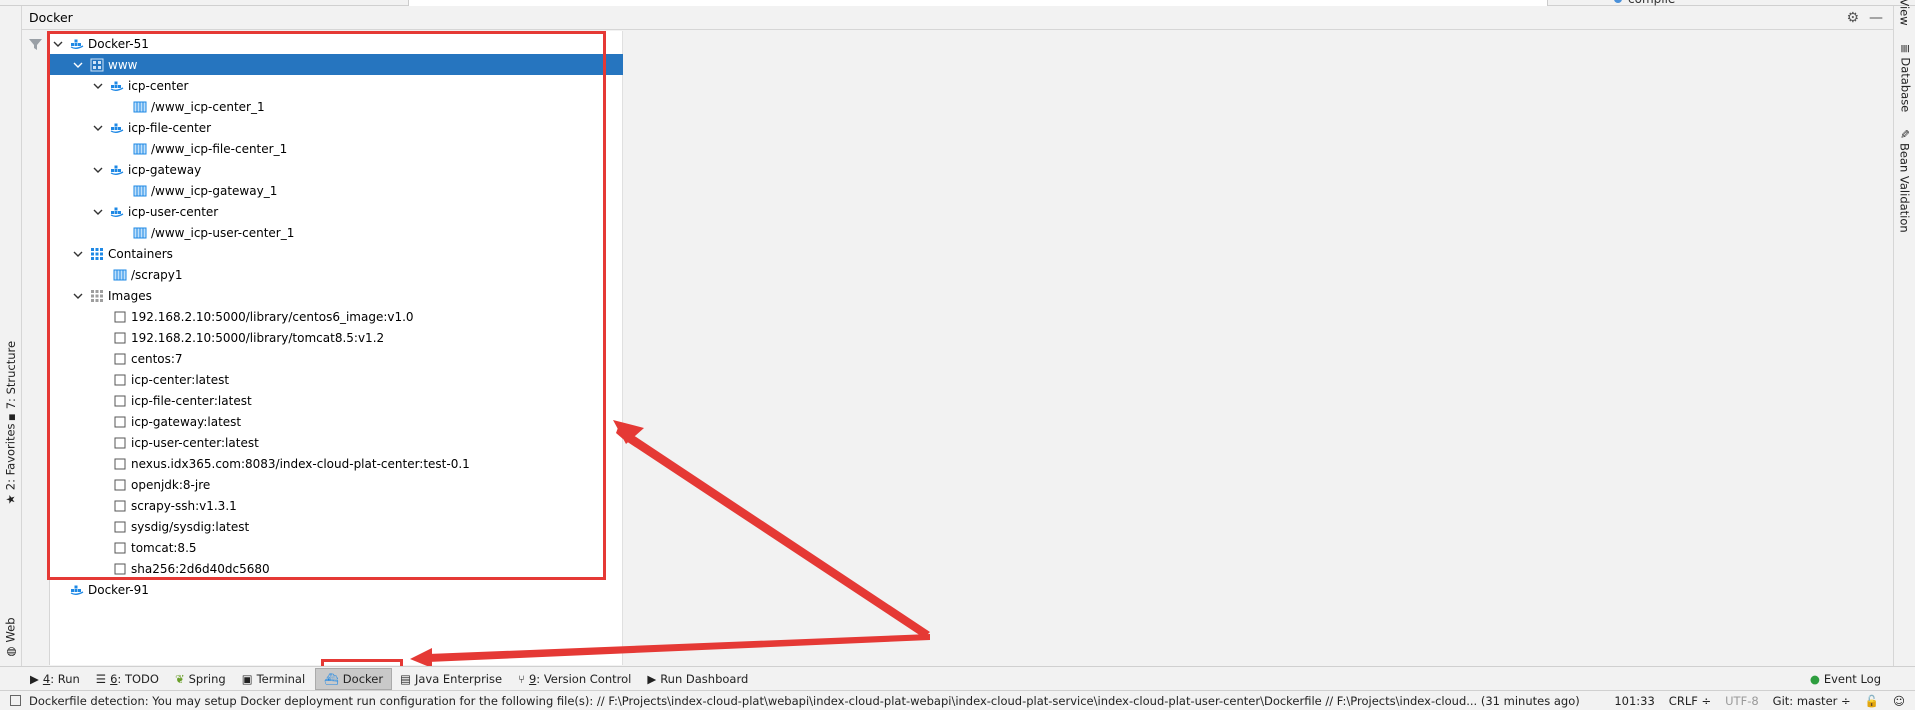 The image size is (1915, 710). I want to click on toggle-tool-windows-icon, so click(15, 700).